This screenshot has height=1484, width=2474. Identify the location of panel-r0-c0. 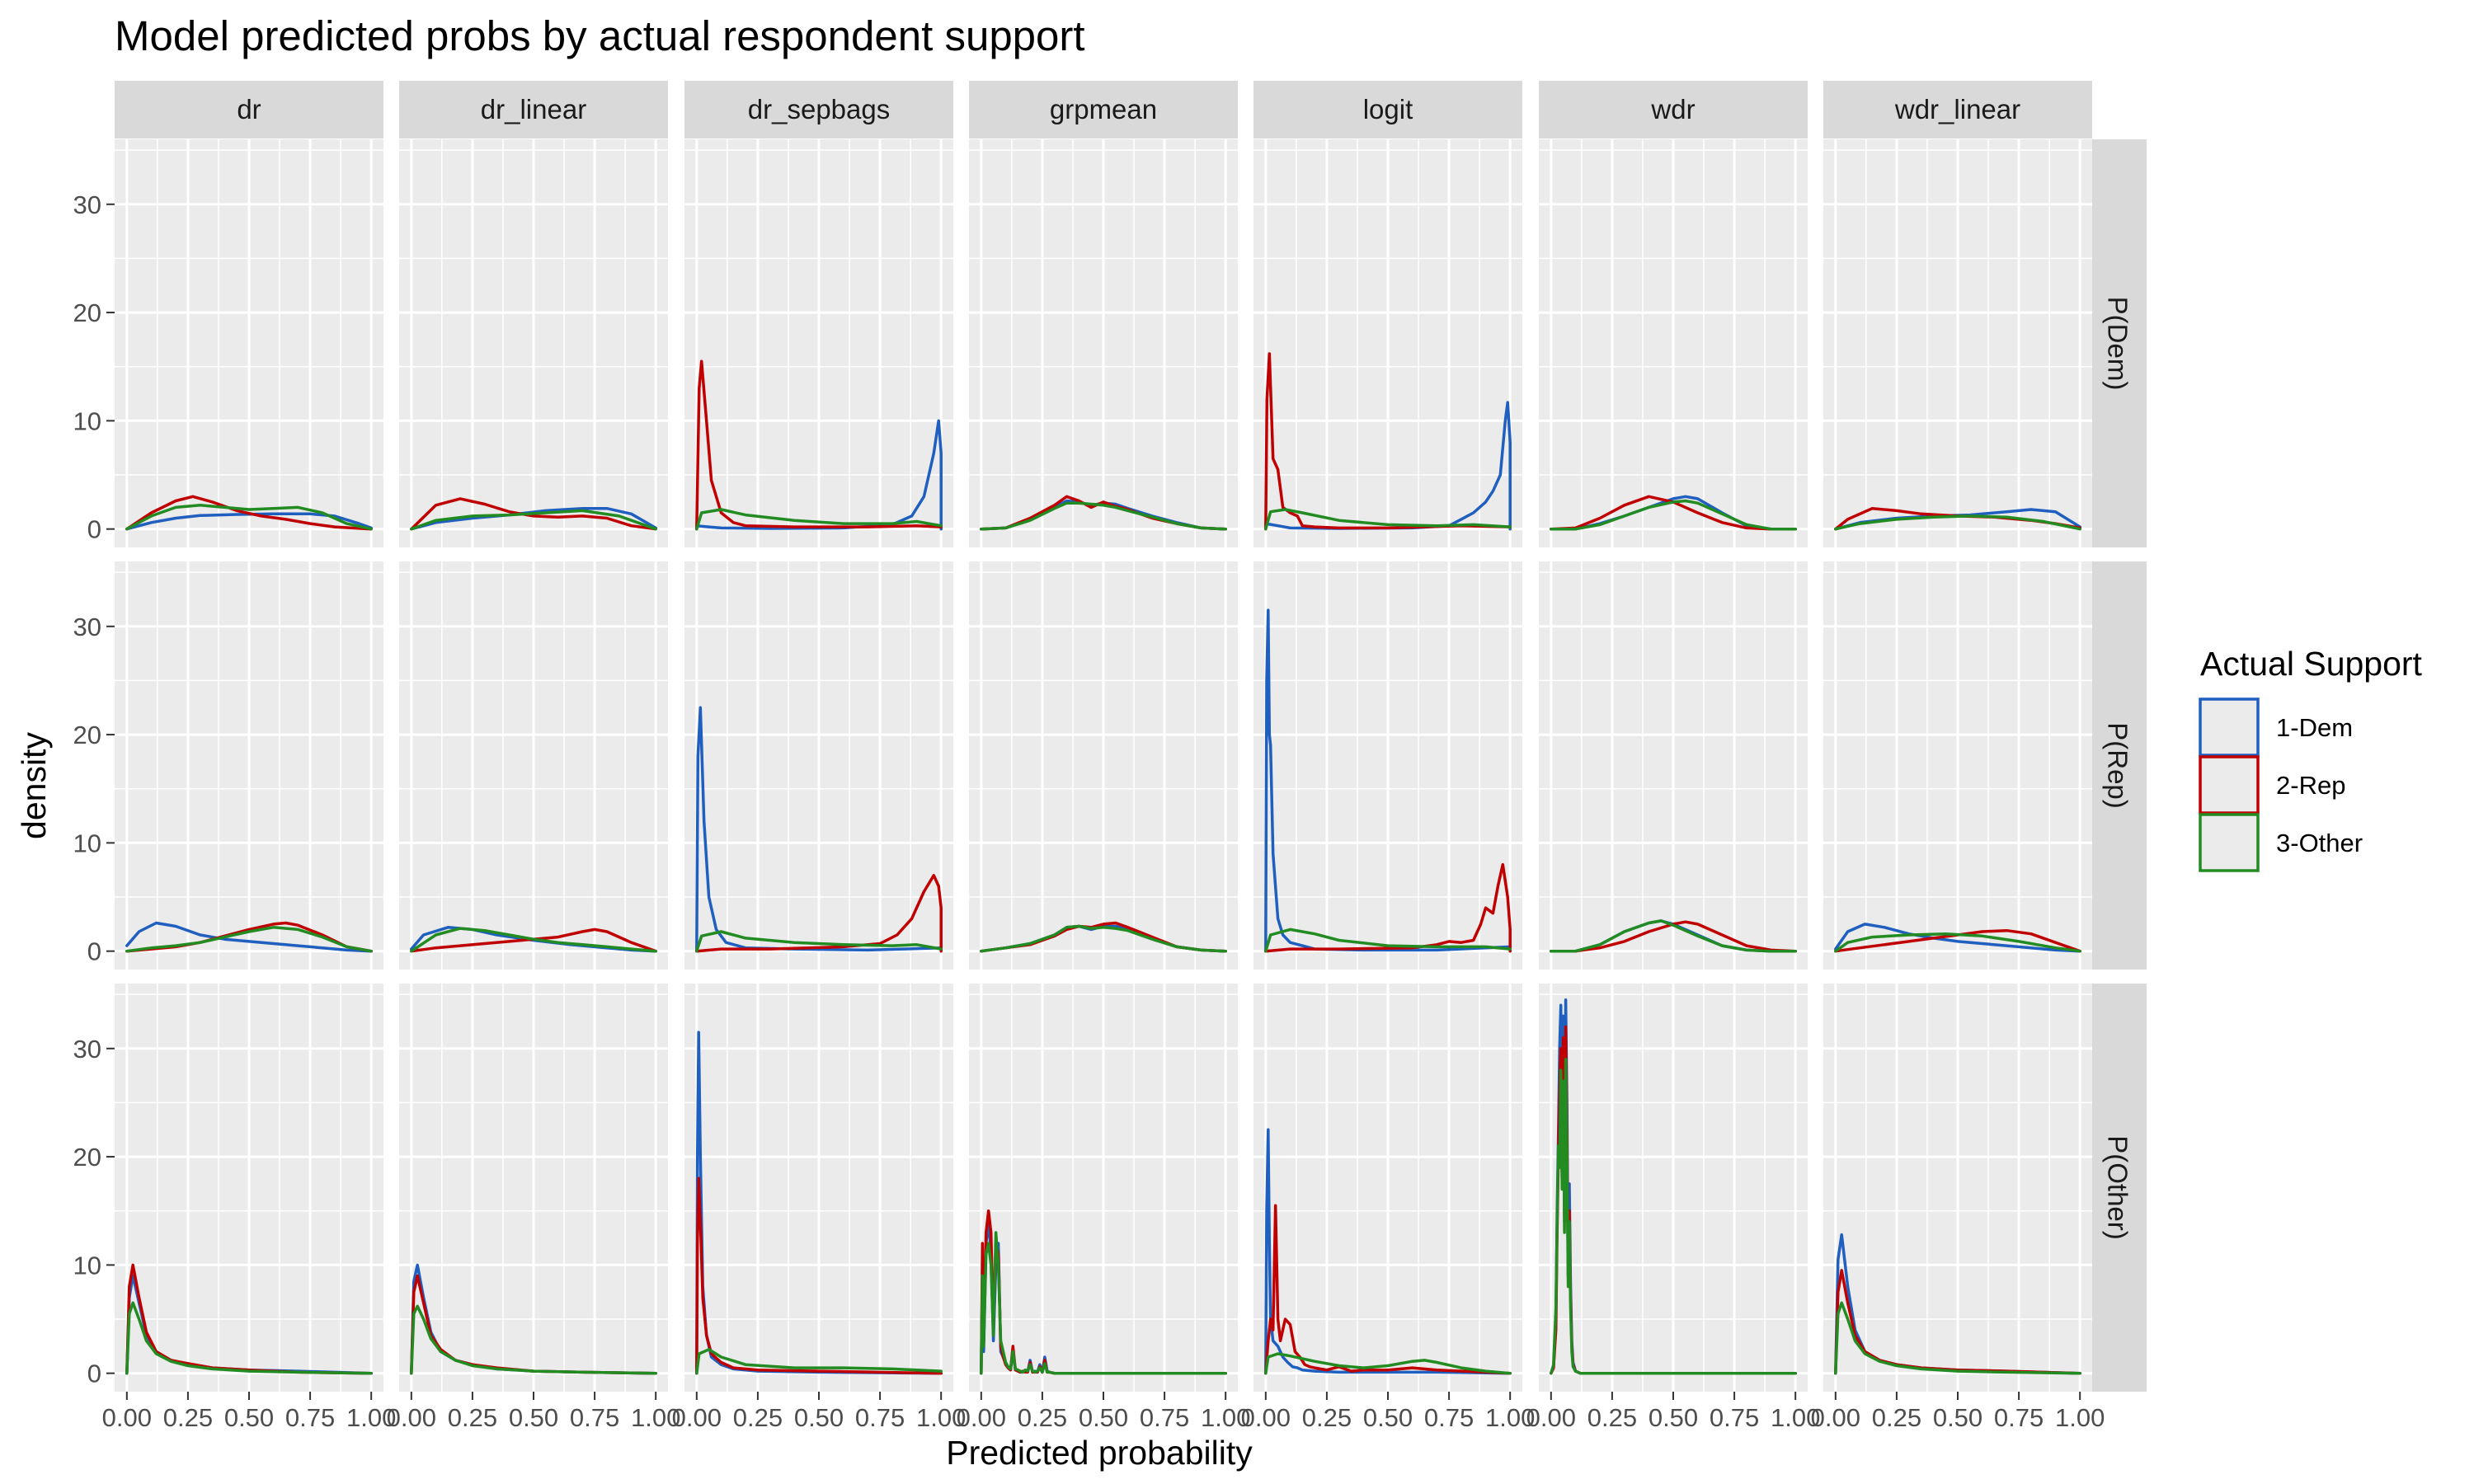
(249, 343).